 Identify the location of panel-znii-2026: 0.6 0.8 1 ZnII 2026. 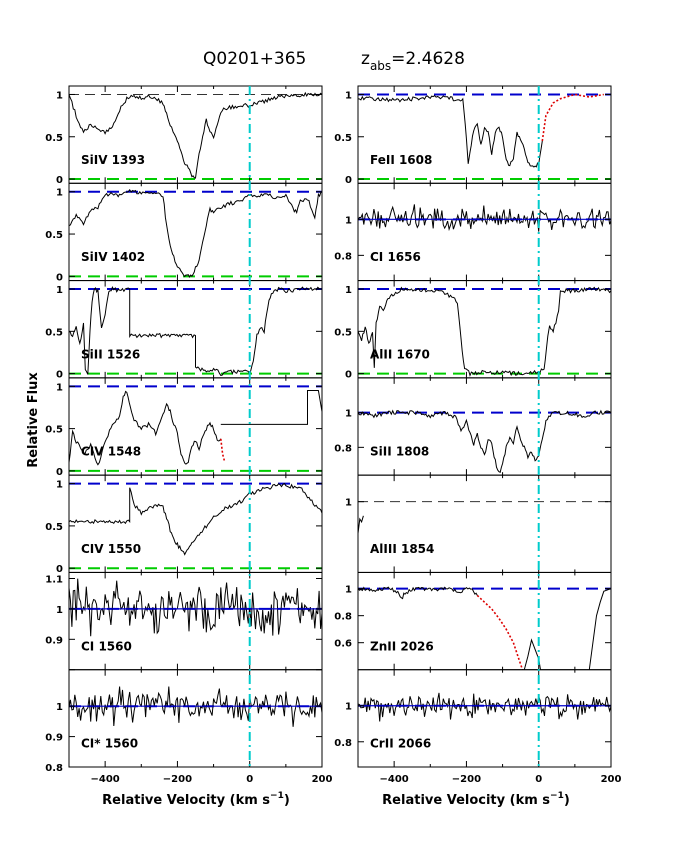
(473, 621).